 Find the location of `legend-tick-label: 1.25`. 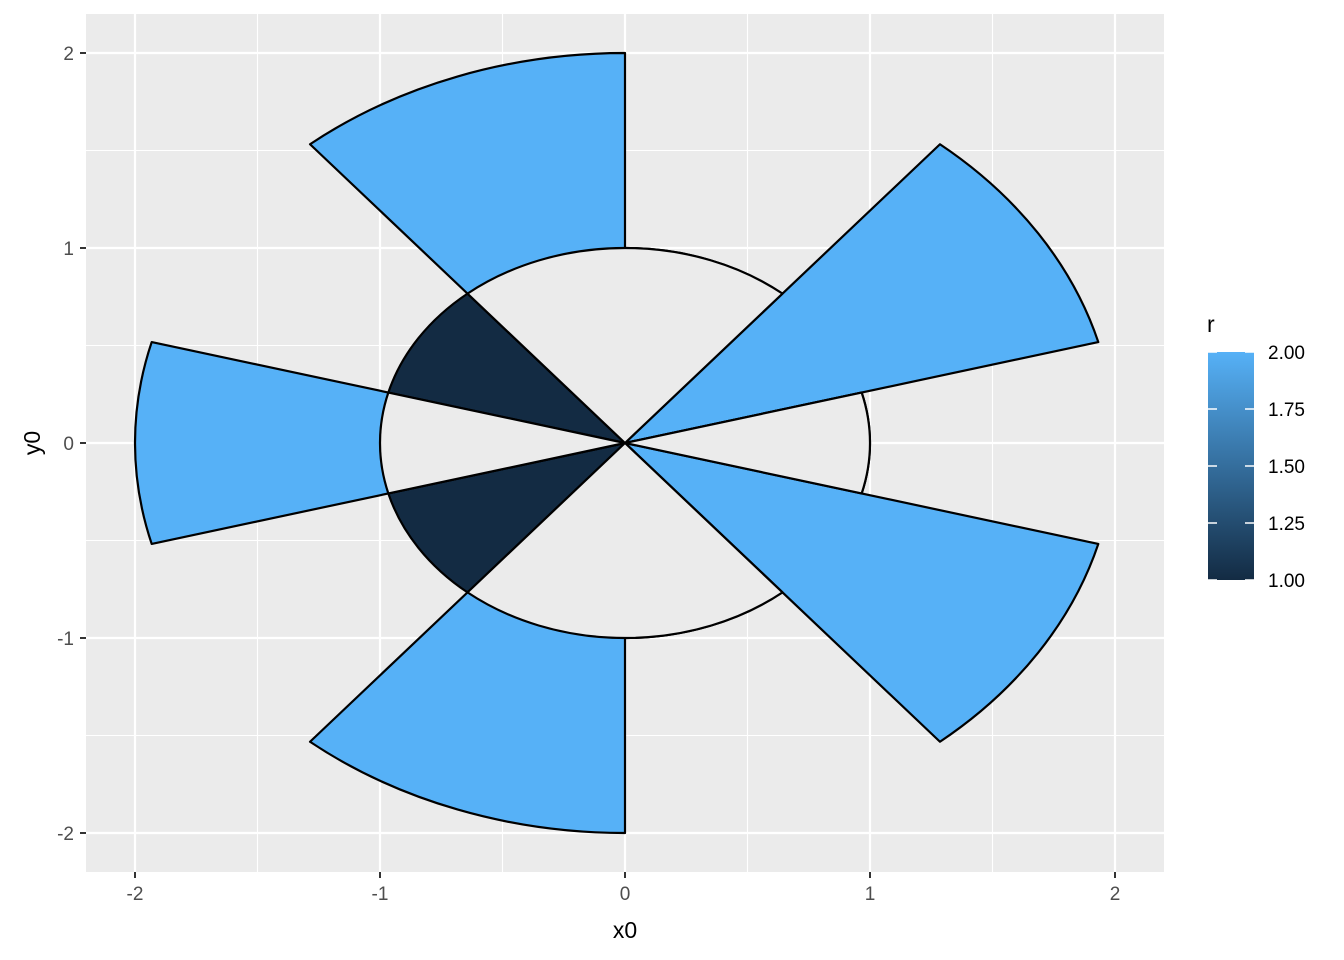

legend-tick-label: 1.25 is located at coordinates (1286, 524).